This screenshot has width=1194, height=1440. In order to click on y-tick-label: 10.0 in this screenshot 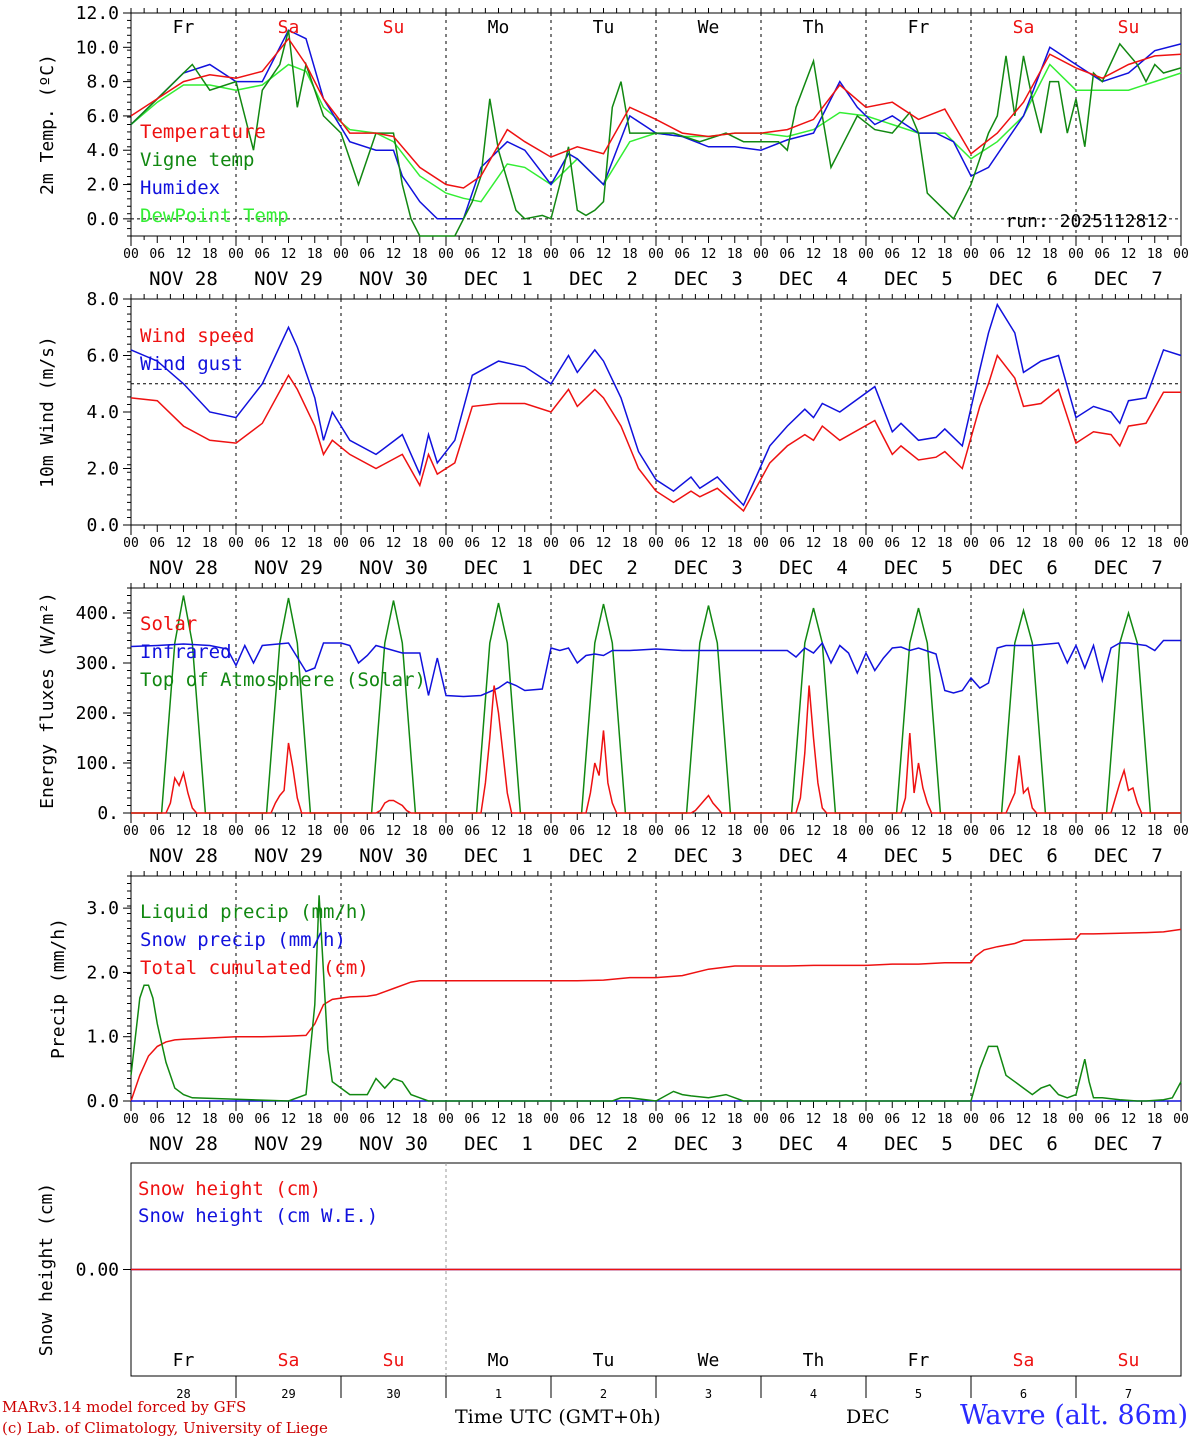, I will do `click(97, 47)`.